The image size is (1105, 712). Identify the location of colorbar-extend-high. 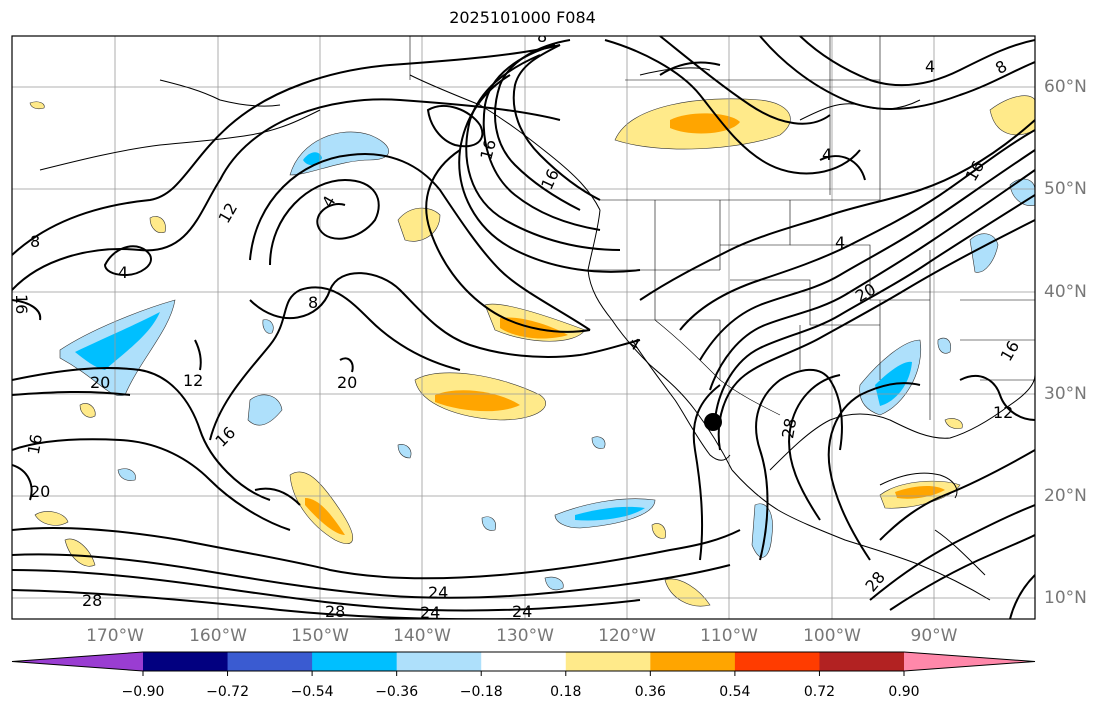
(969, 661).